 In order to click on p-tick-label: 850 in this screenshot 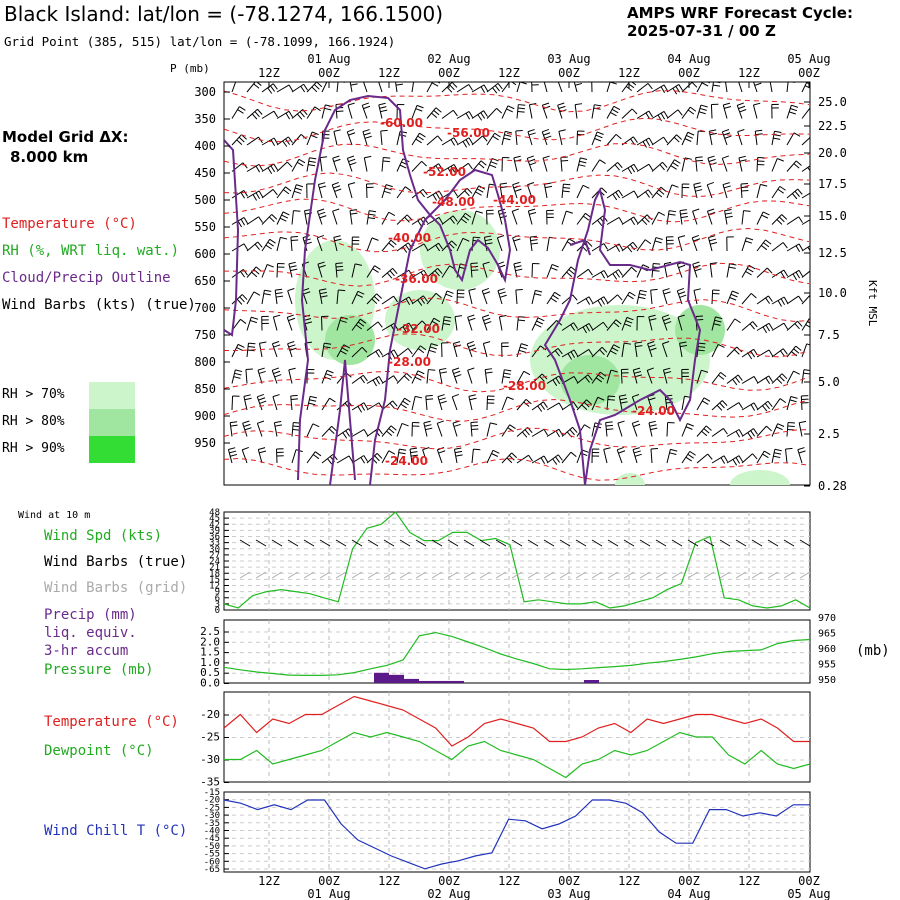, I will do `click(205, 389)`.